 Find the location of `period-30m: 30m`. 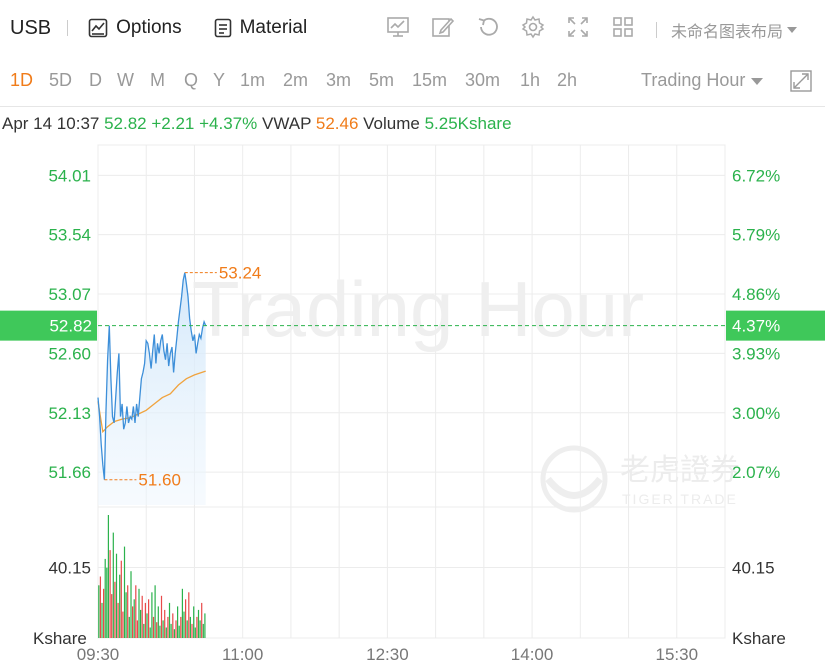

period-30m: 30m is located at coordinates (483, 80).